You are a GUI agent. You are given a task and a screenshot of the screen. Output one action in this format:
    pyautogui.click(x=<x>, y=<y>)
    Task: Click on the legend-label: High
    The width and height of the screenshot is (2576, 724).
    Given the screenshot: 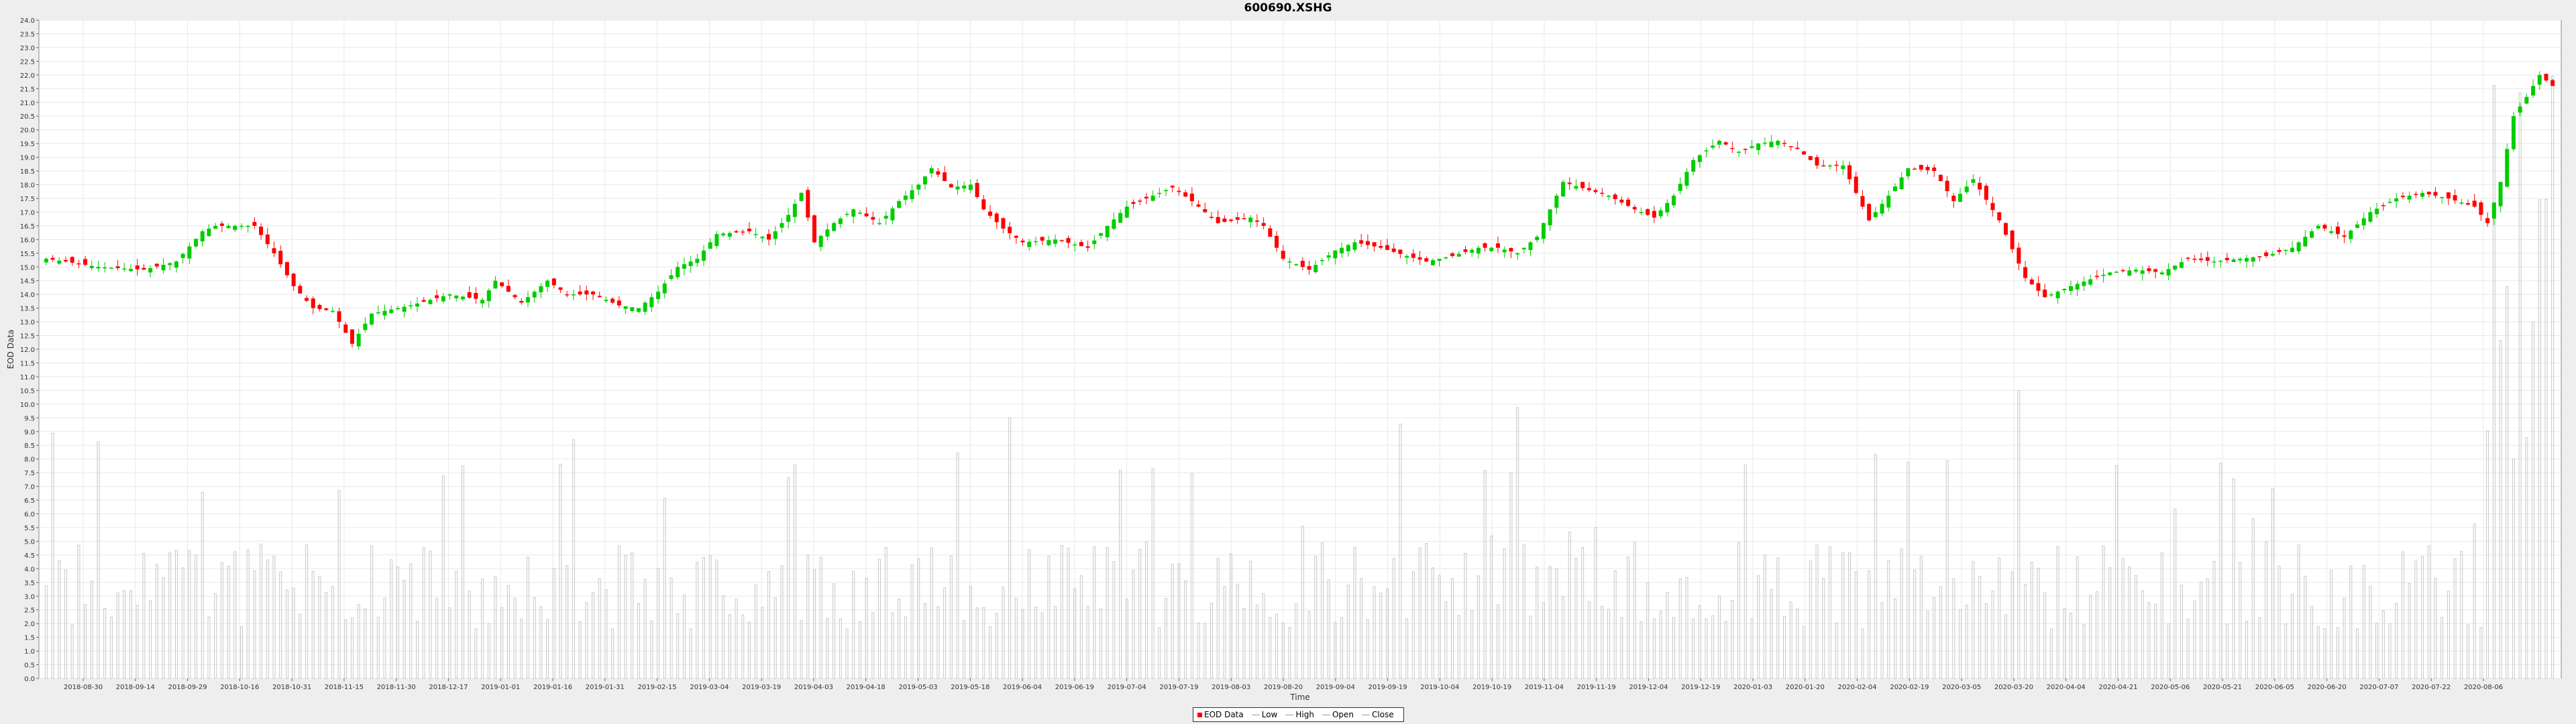 What is the action you would take?
    pyautogui.click(x=1304, y=714)
    